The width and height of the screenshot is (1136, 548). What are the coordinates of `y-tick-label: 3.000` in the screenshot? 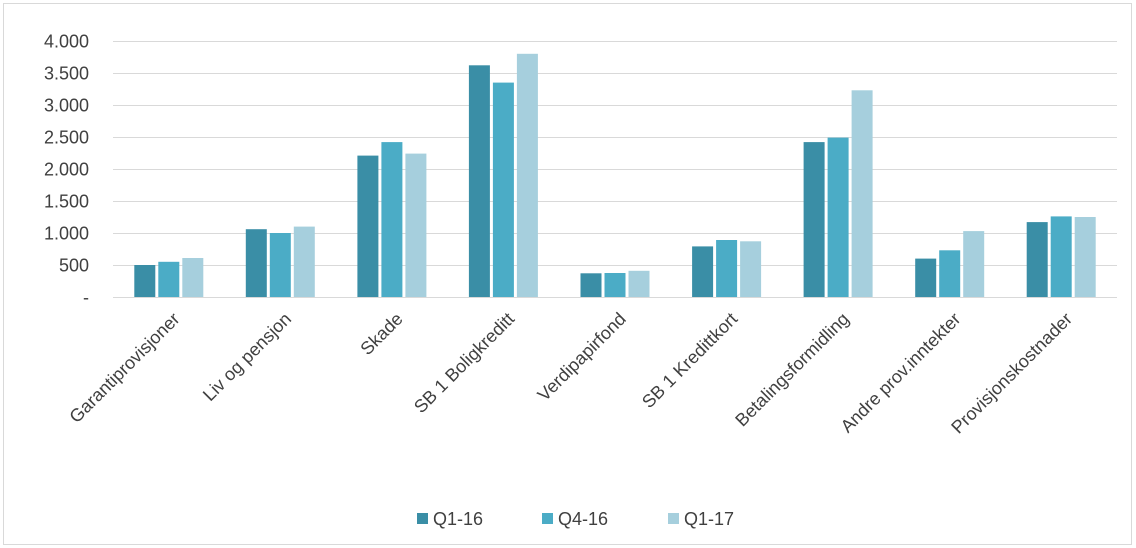 It's located at (66, 106).